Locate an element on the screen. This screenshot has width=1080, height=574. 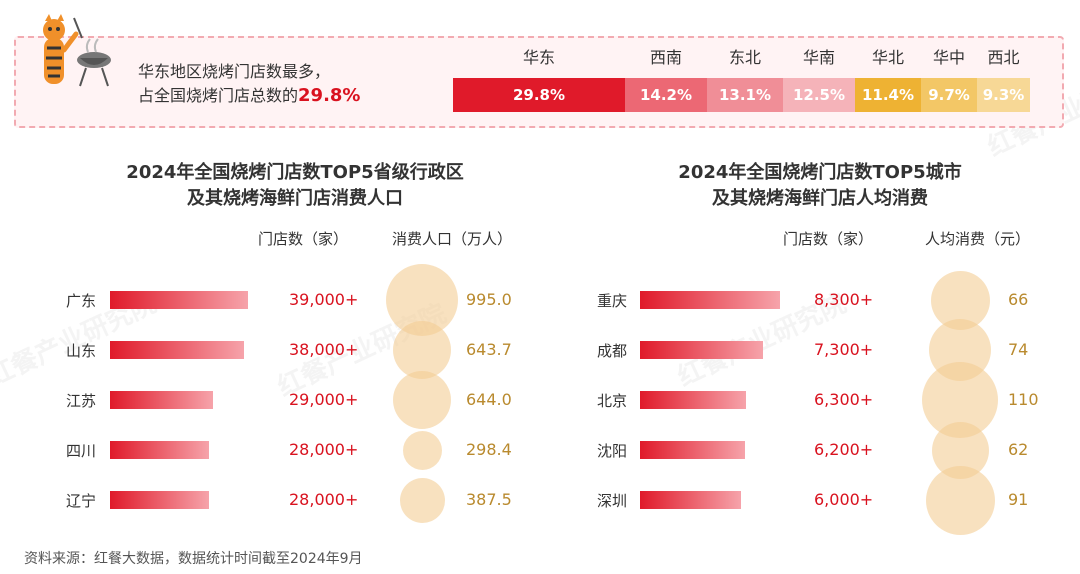
region-label: 东北 is located at coordinates (744, 57).